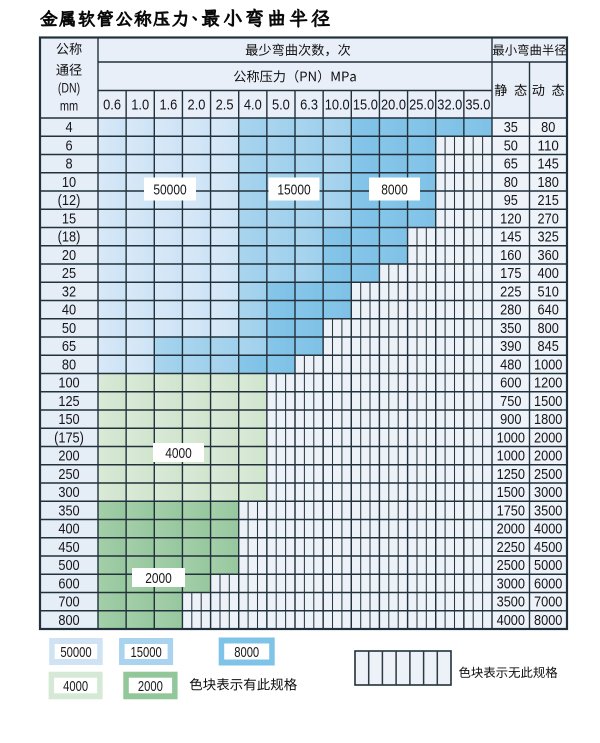  What do you see at coordinates (68, 165) in the screenshot?
I see `svg-text: 8` at bounding box center [68, 165].